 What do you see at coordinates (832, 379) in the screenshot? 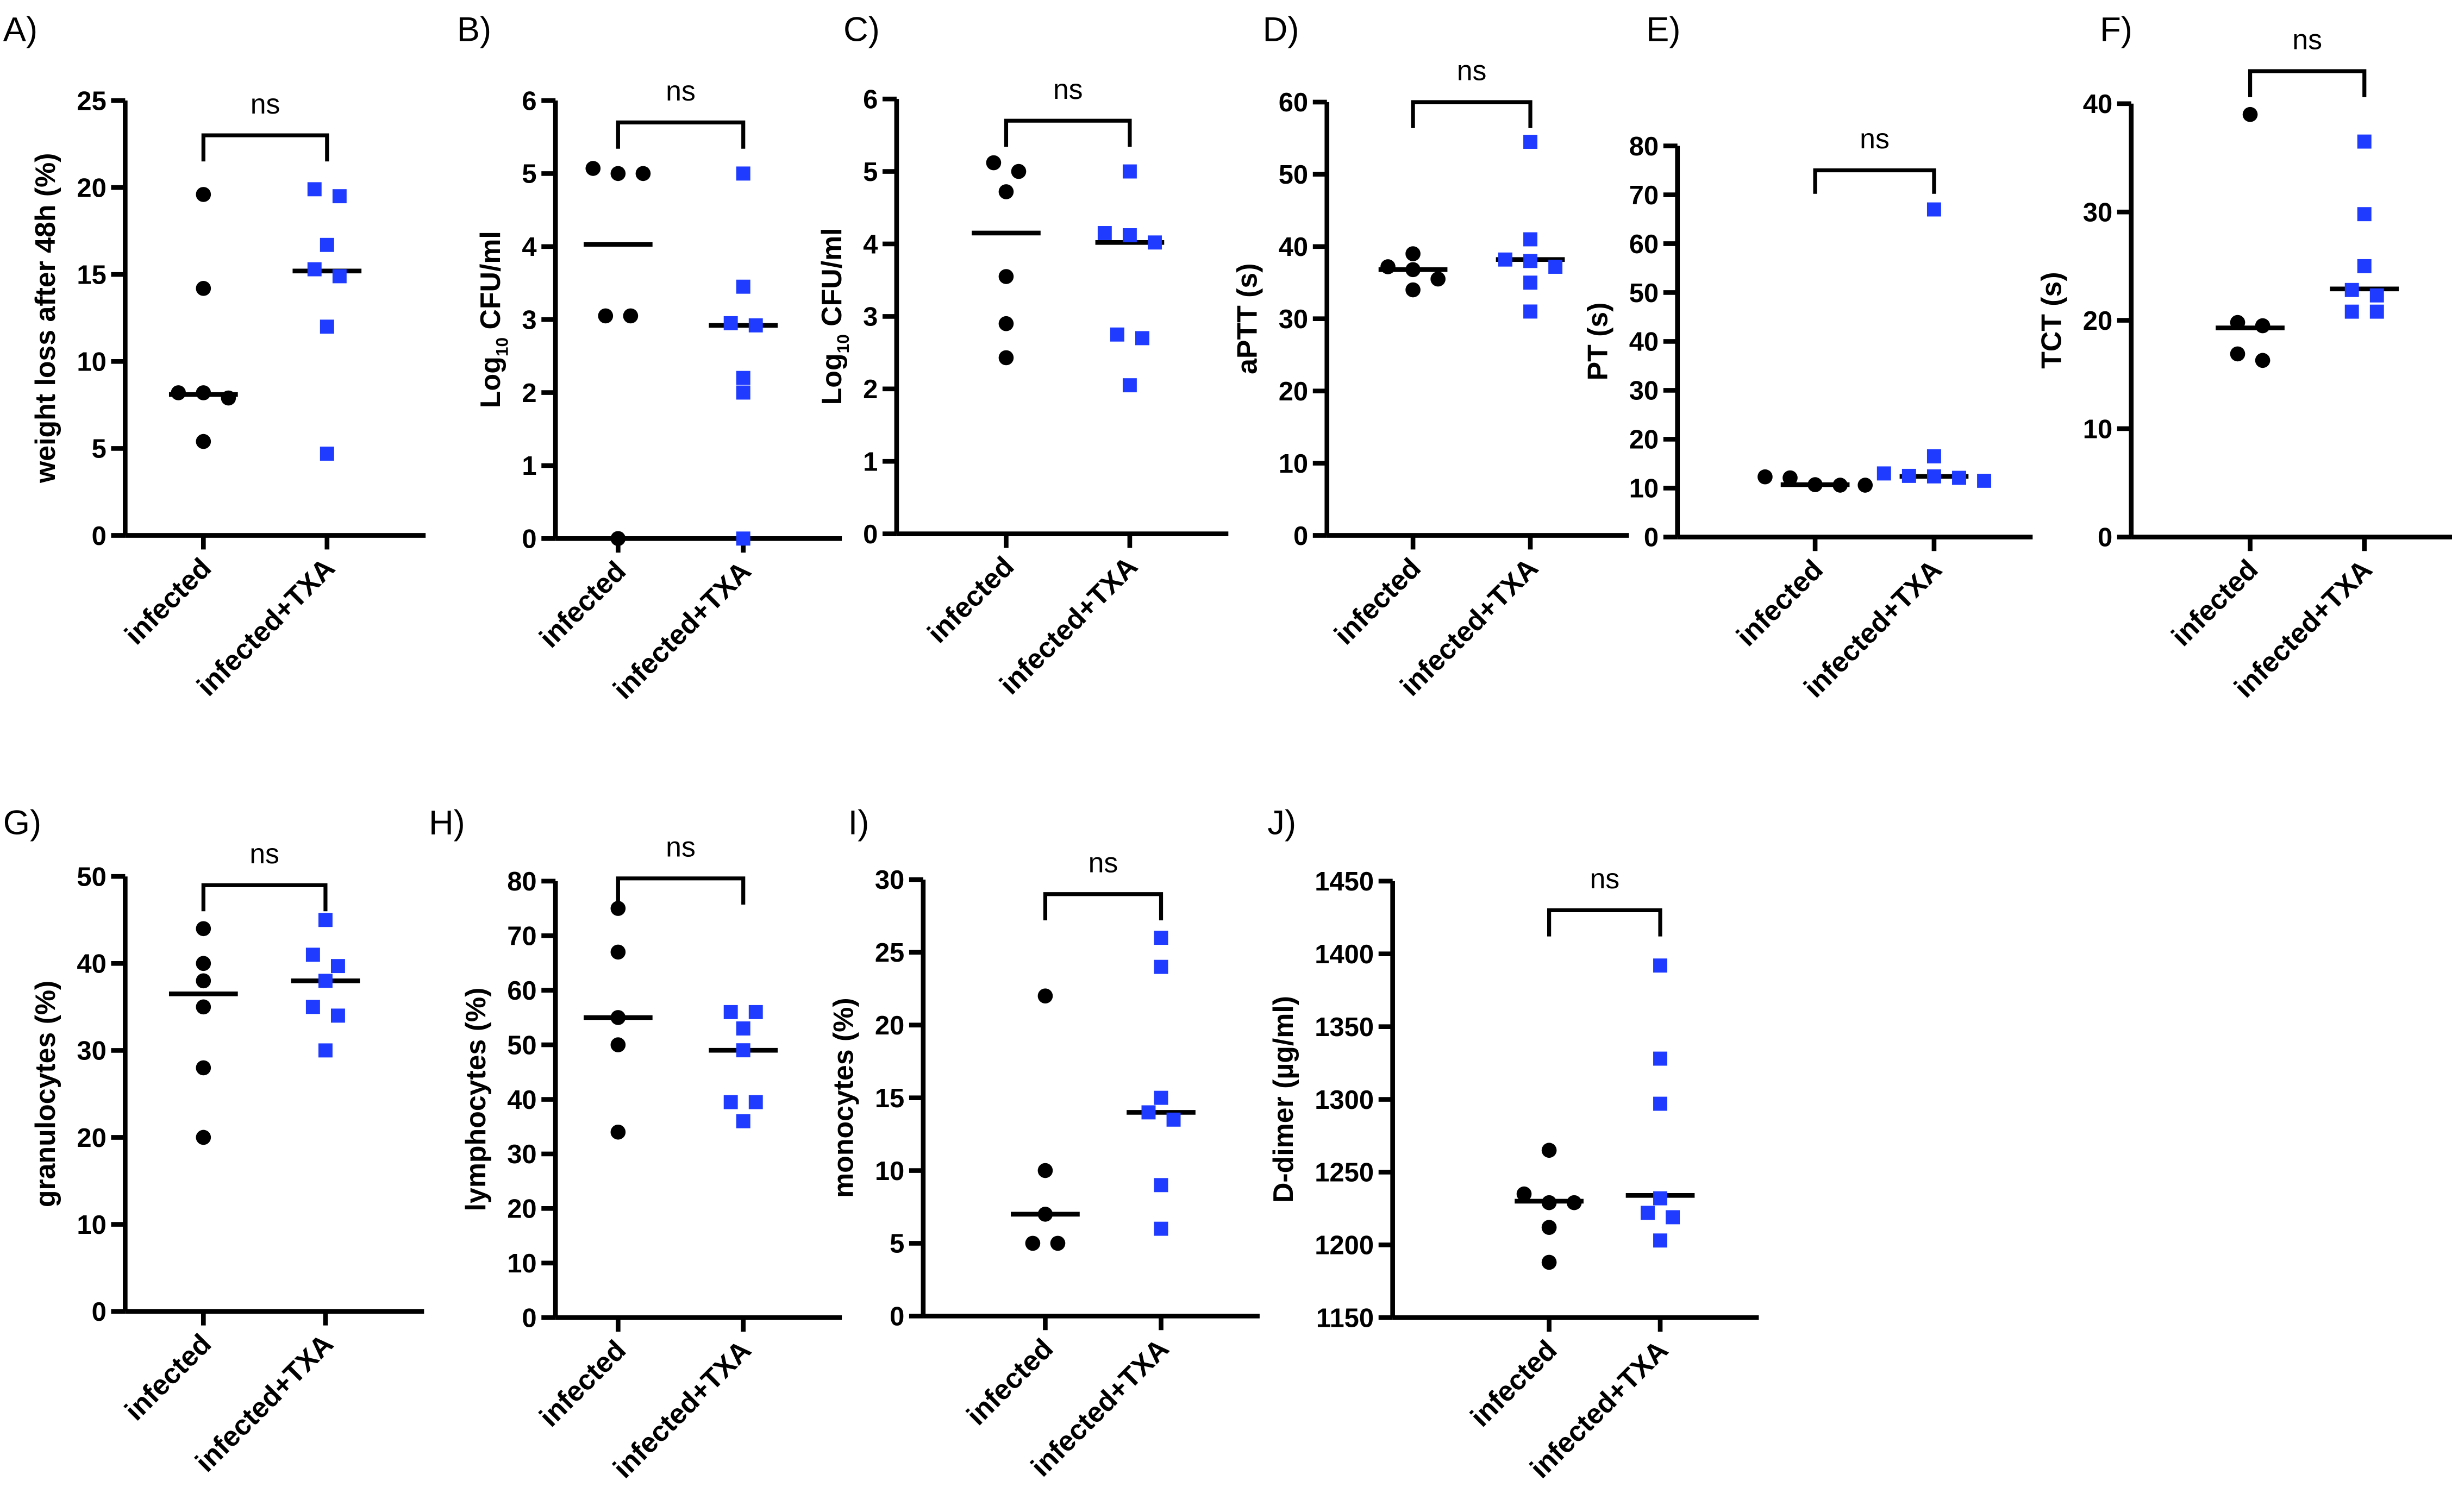
I see `y-axis-label-part: Log` at bounding box center [832, 379].